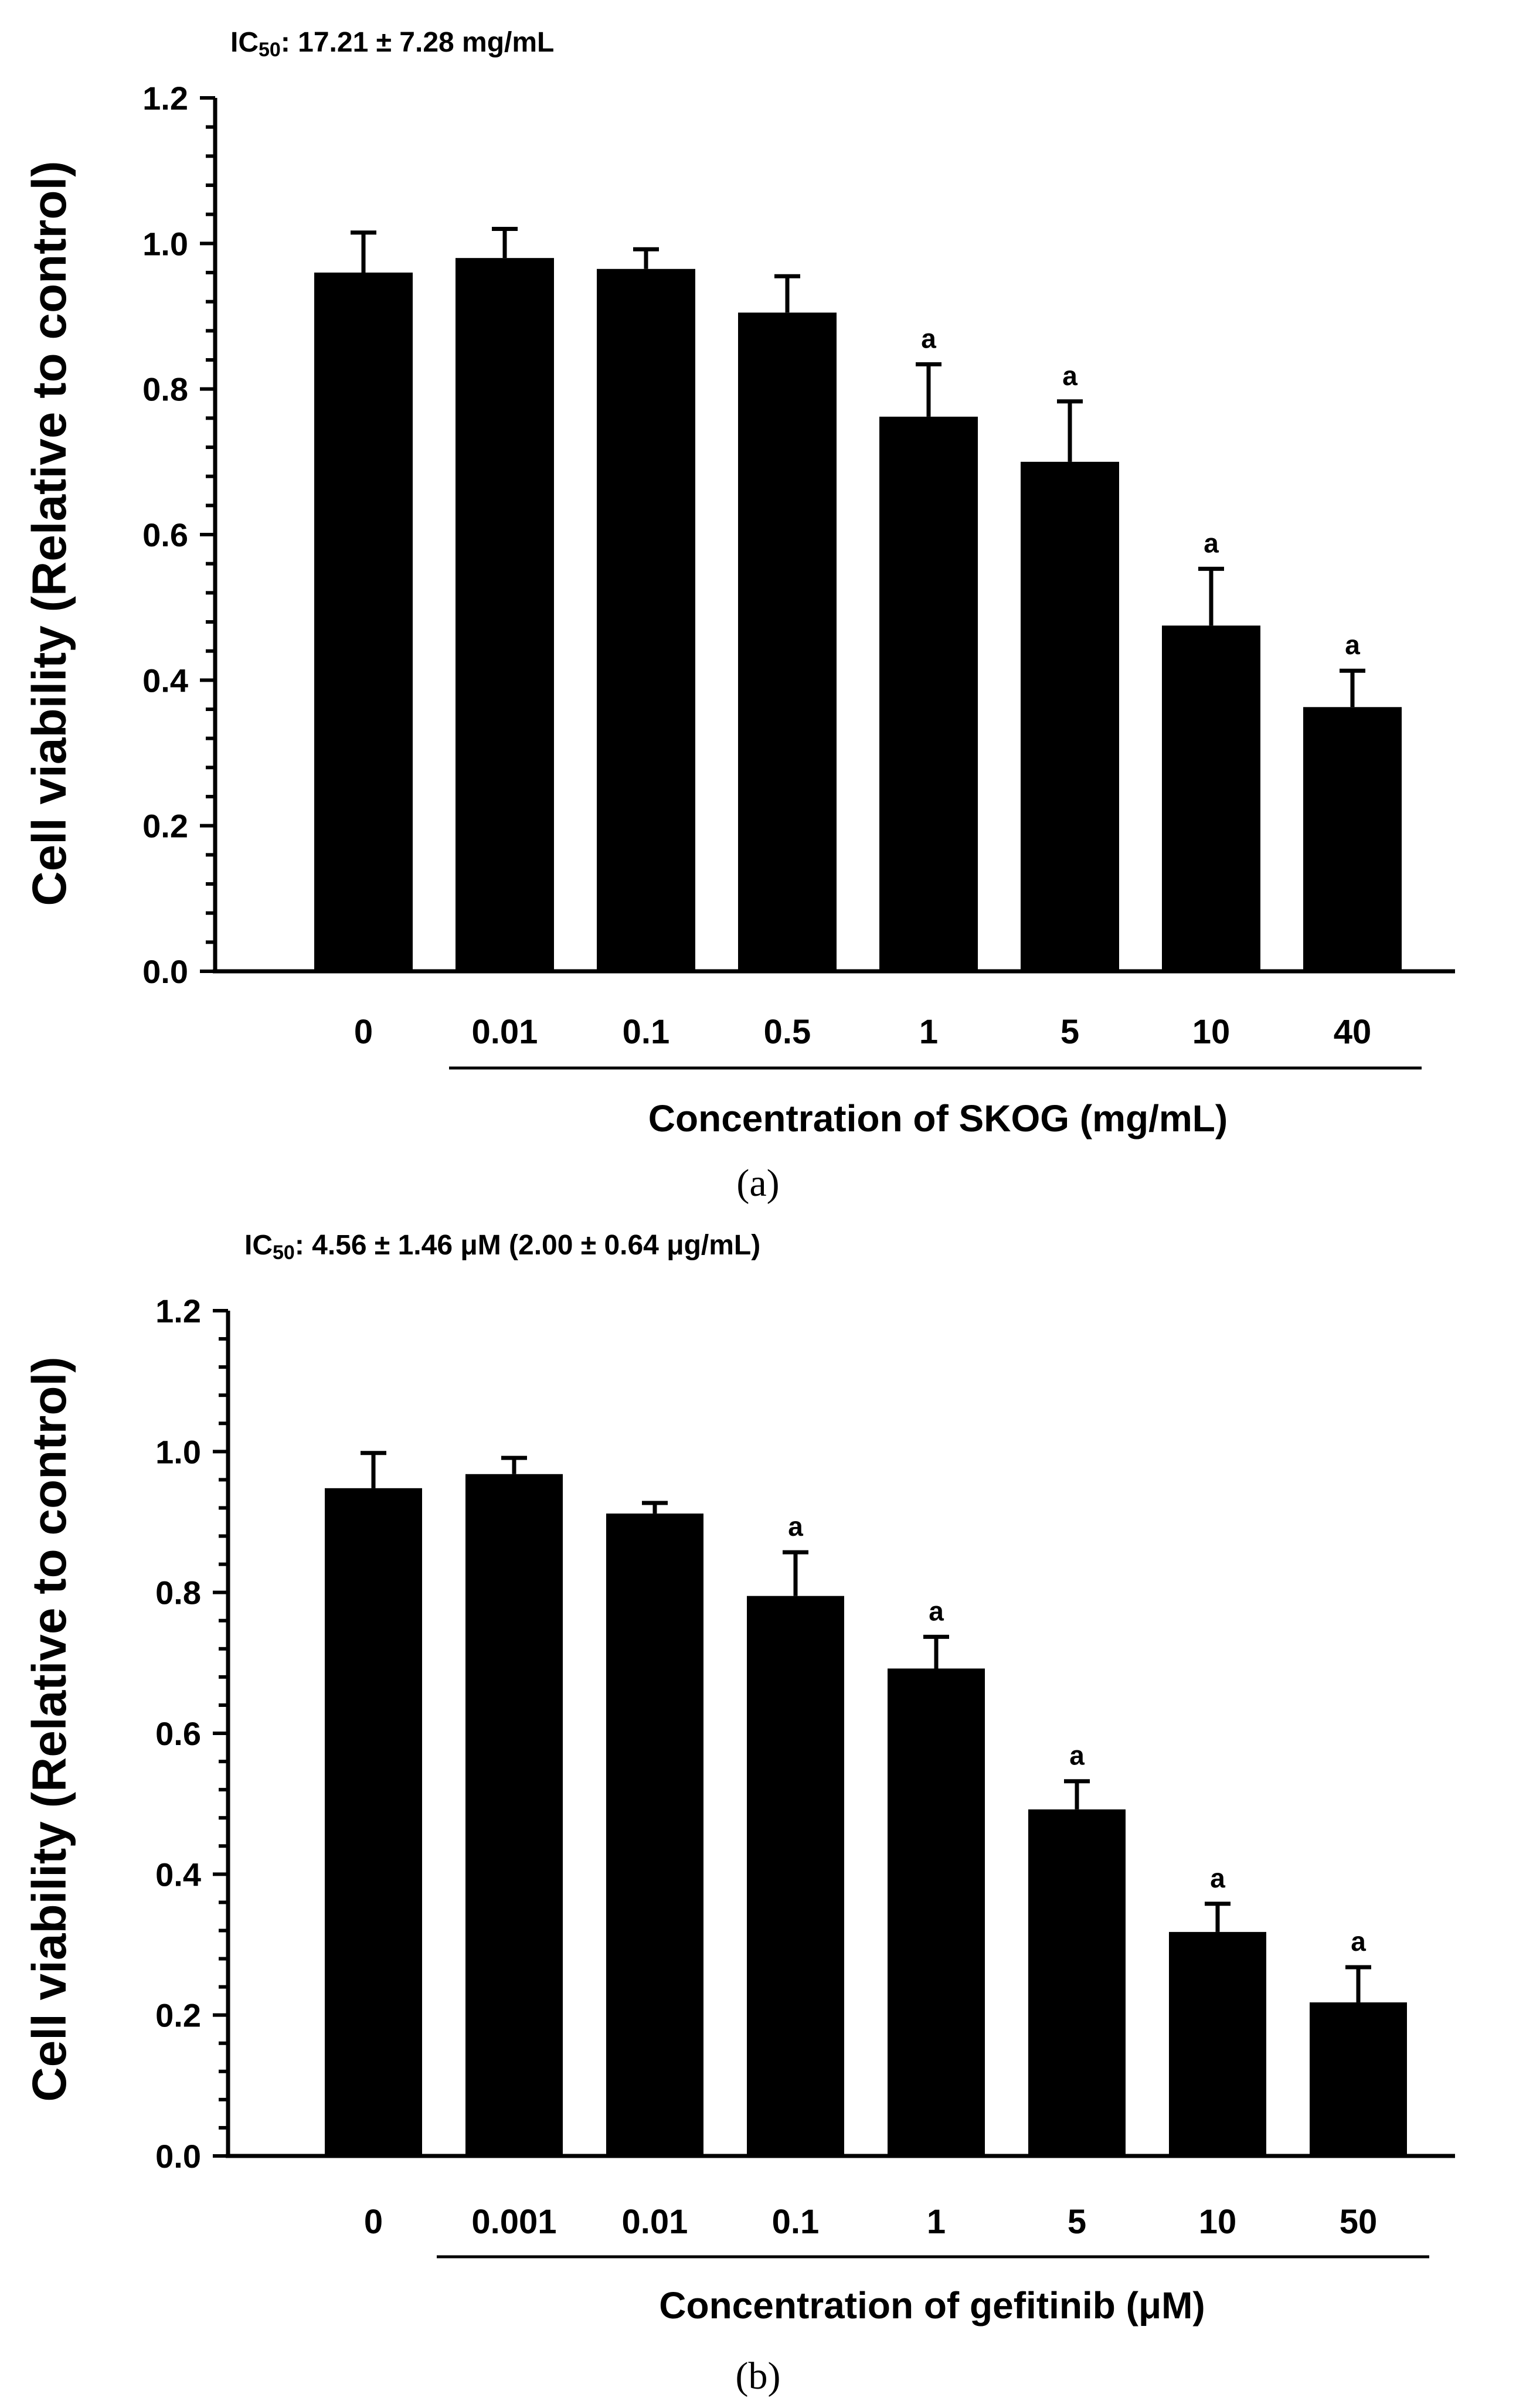  I want to click on x-tick-label: 40, so click(1353, 1032).